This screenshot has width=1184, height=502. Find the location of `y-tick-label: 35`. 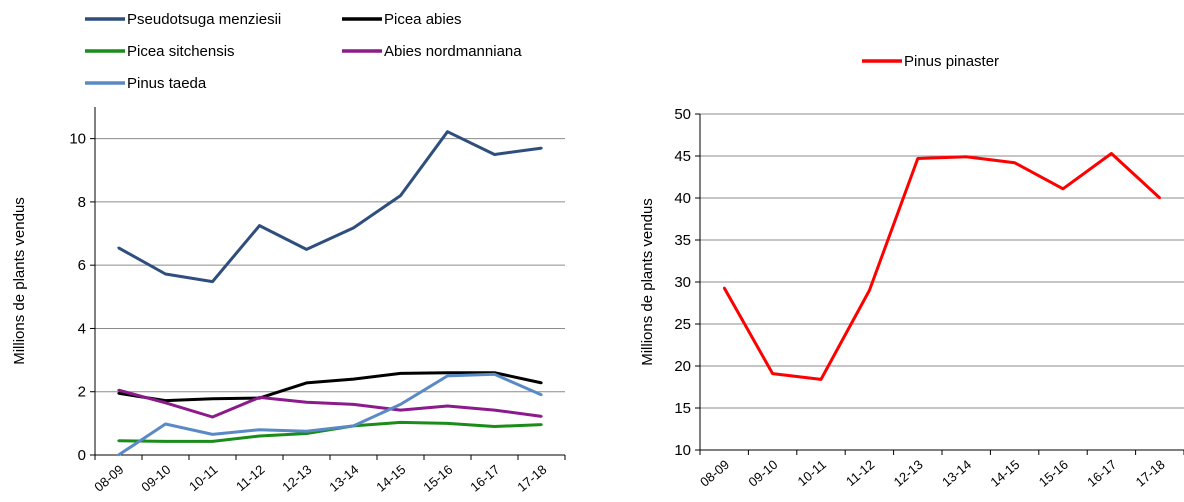

y-tick-label: 35 is located at coordinates (682, 240).